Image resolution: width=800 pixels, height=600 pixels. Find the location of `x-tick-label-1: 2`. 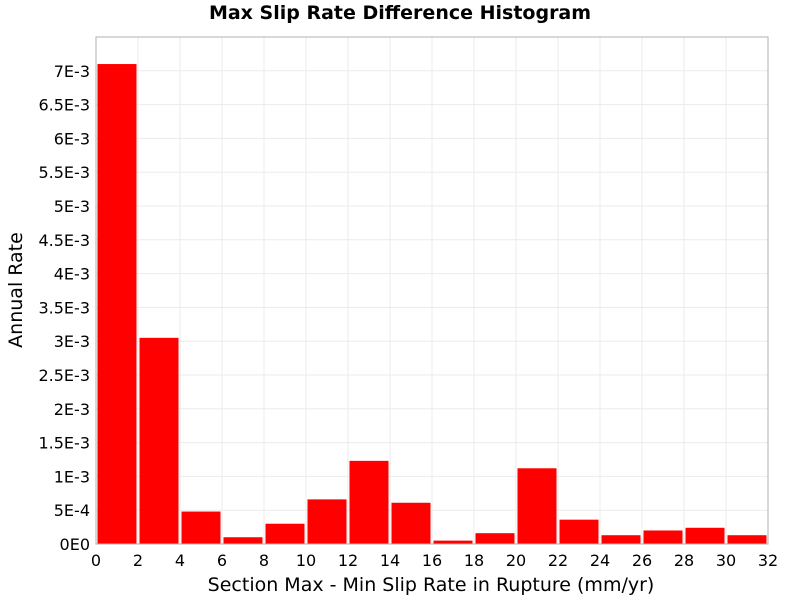

x-tick-label-1: 2 is located at coordinates (138, 560).